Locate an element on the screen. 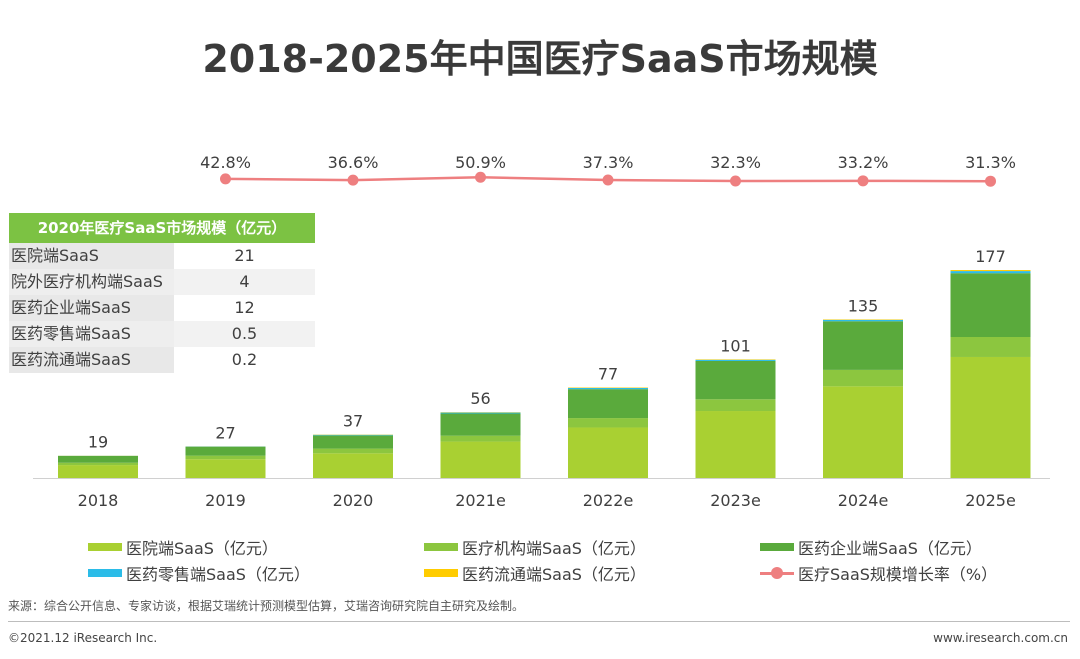 This screenshot has height=659, width=1080. website-link: www.iresearch.com.cn is located at coordinates (1000, 638).